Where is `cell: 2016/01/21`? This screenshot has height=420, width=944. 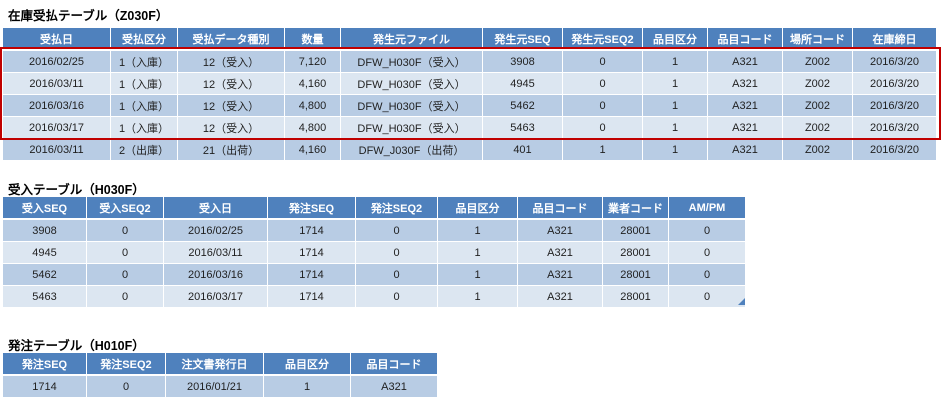 cell: 2016/01/21 is located at coordinates (214, 386).